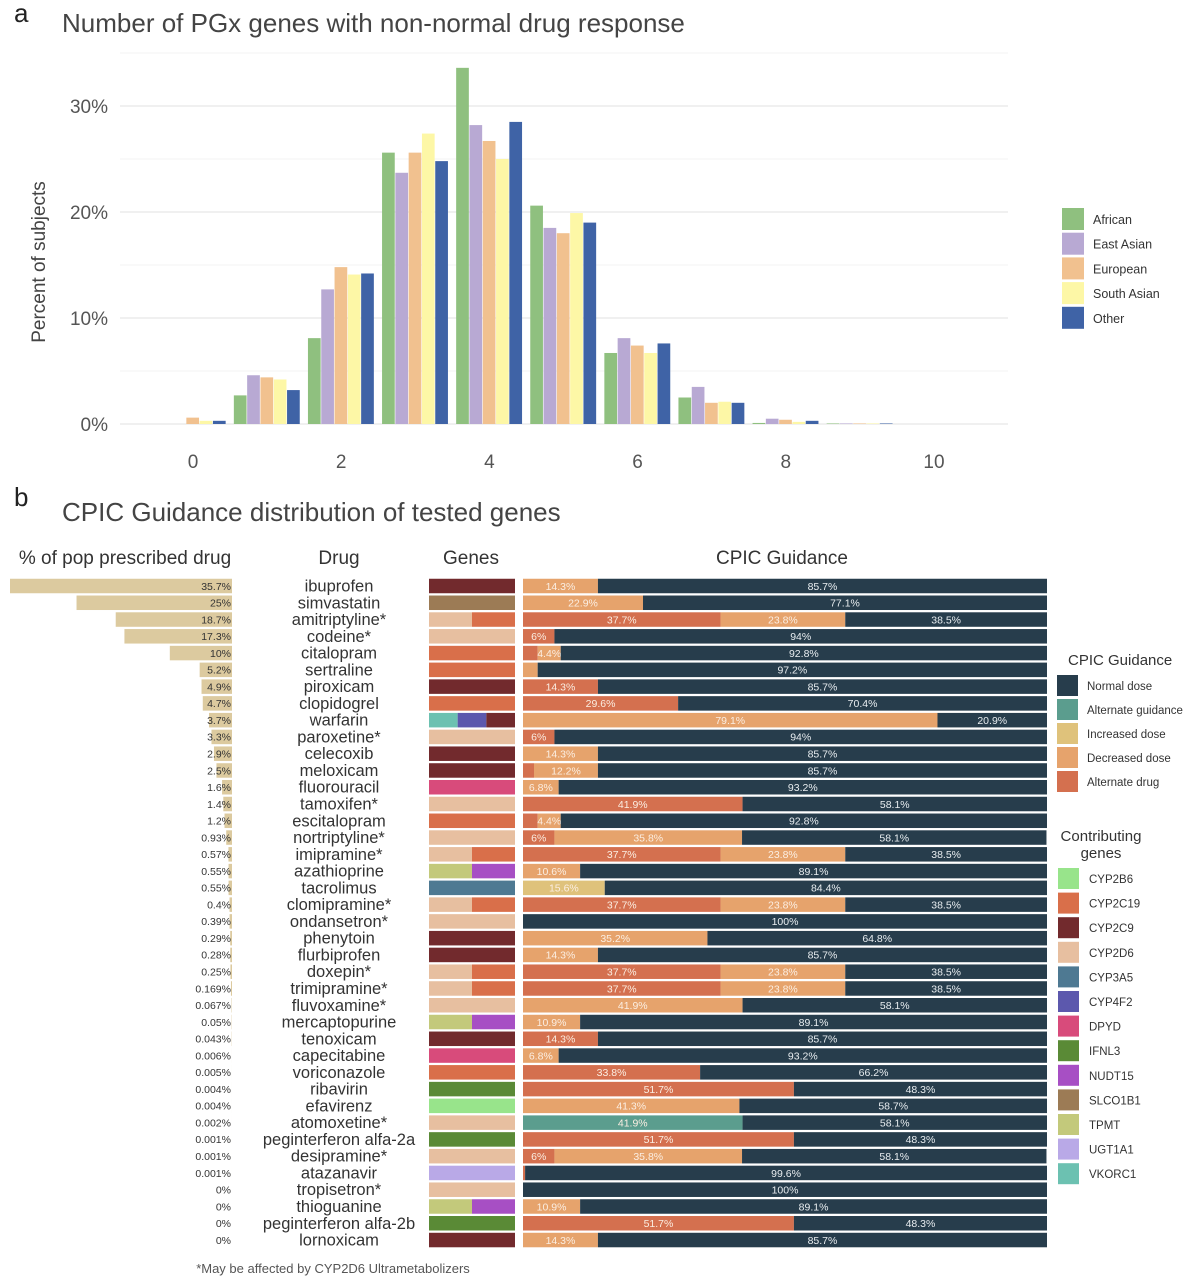 The image size is (1193, 1280). I want to click on x-tick-label: 8, so click(786, 462).